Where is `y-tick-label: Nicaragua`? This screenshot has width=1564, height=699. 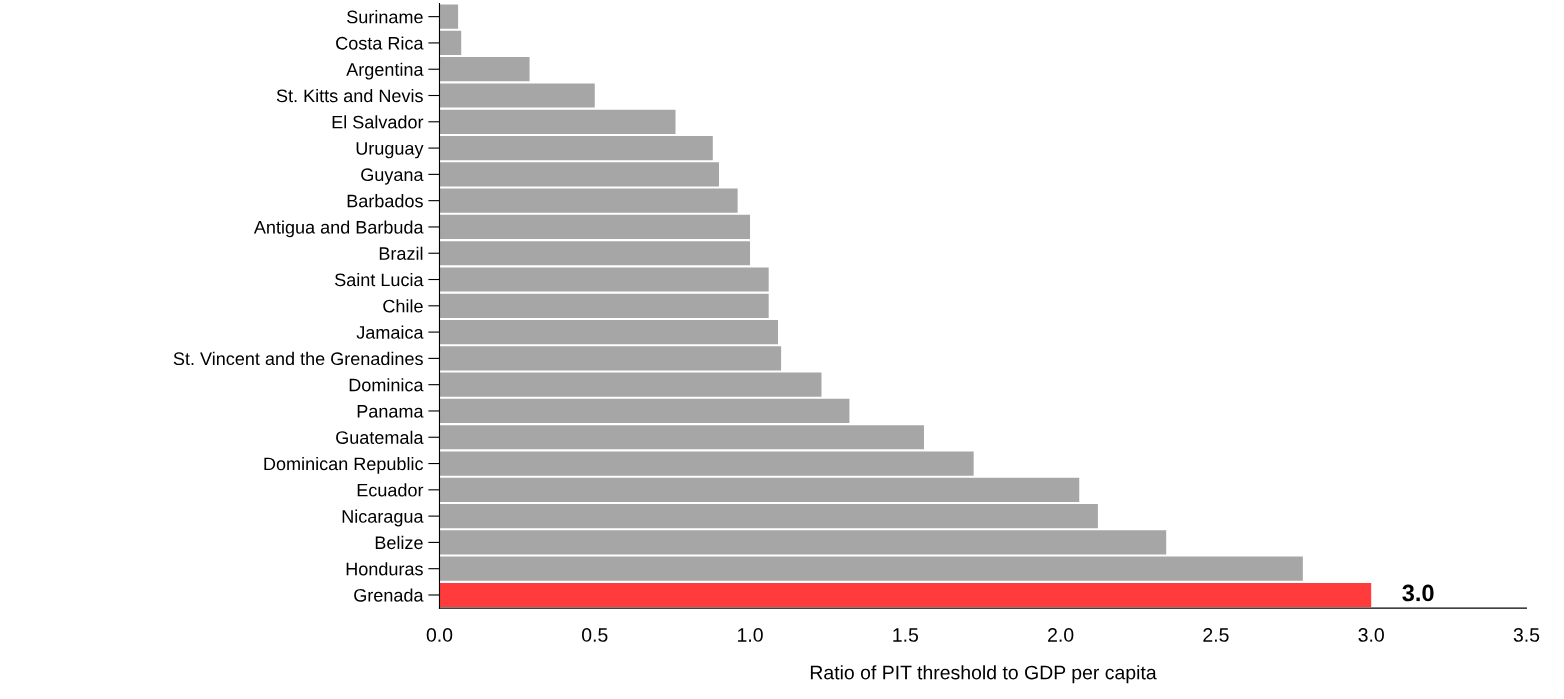
y-tick-label: Nicaragua is located at coordinates (383, 518).